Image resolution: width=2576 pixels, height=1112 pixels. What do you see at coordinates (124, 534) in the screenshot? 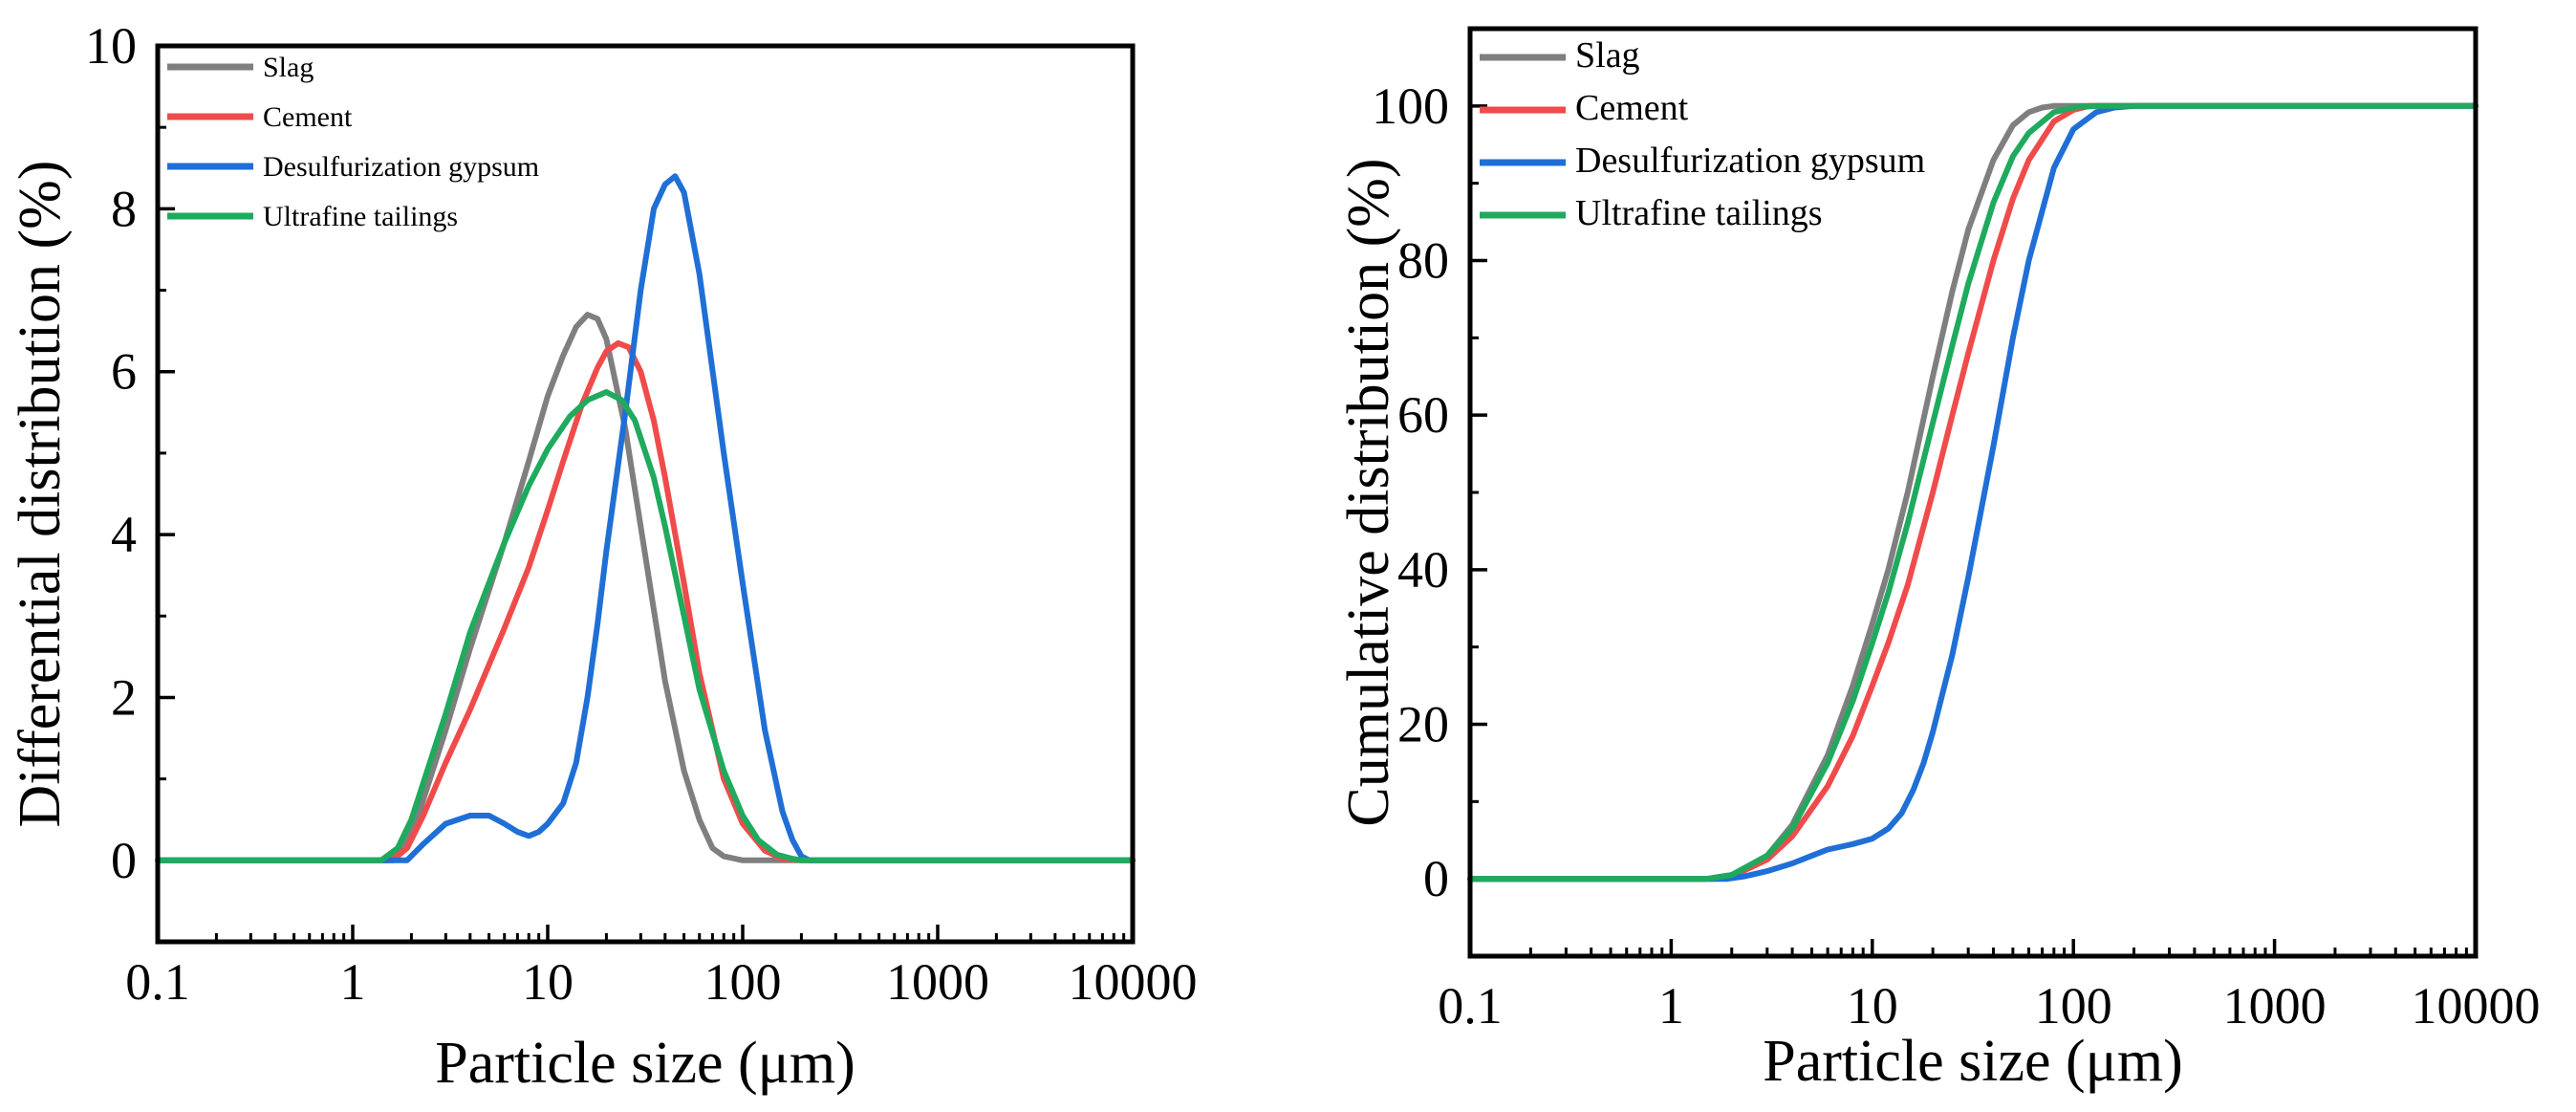
I see `y-tick-label: 4` at bounding box center [124, 534].